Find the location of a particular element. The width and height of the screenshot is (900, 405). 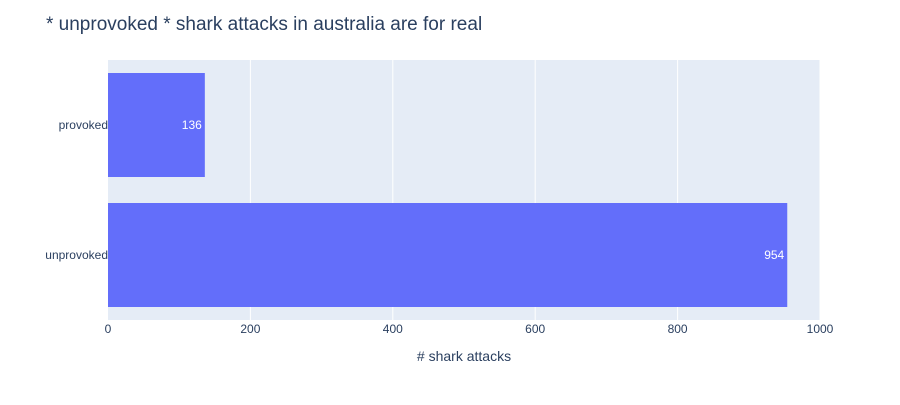

x-tick-label: 800 is located at coordinates (678, 329).